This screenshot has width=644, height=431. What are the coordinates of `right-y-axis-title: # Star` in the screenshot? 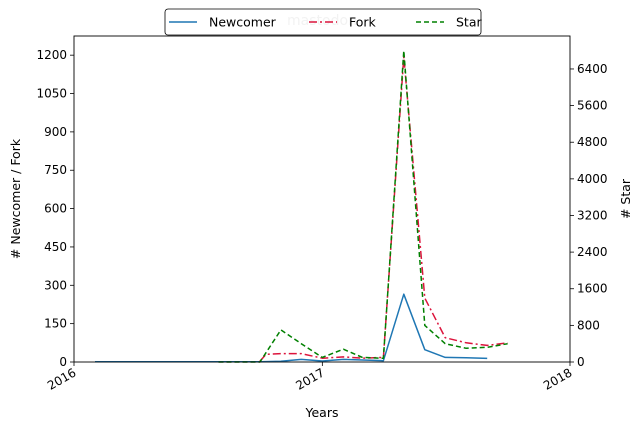 It's located at (625, 198).